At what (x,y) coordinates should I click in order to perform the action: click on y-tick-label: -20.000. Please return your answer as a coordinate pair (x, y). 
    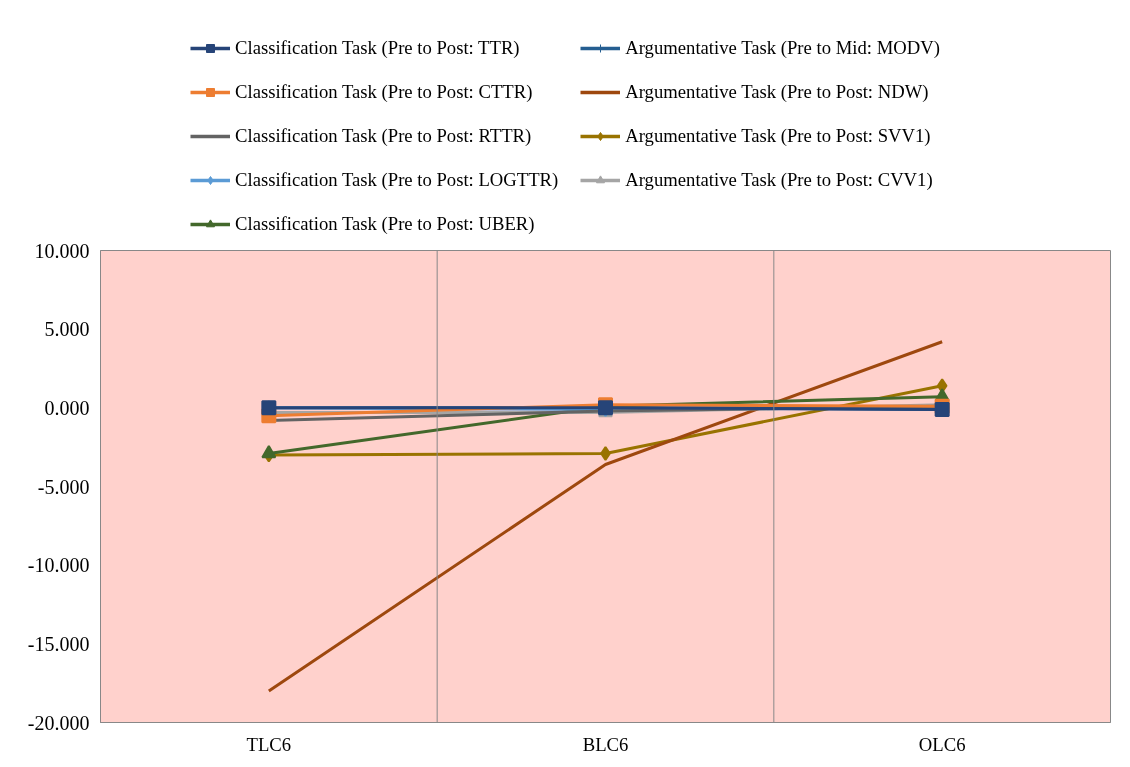
    Looking at the image, I should click on (58, 722).